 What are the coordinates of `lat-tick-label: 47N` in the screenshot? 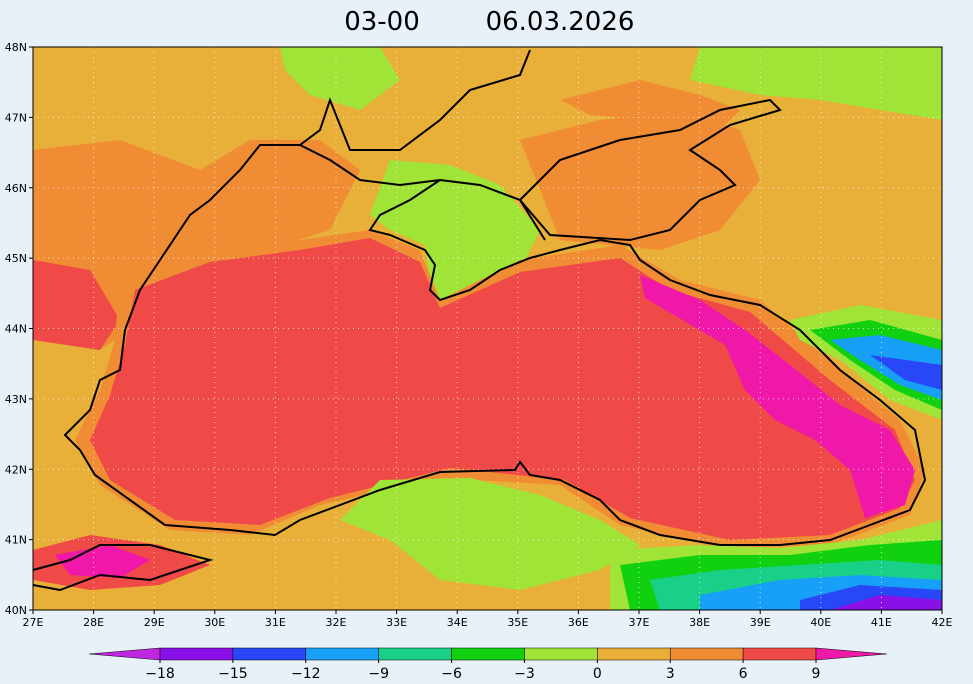 It's located at (16, 117).